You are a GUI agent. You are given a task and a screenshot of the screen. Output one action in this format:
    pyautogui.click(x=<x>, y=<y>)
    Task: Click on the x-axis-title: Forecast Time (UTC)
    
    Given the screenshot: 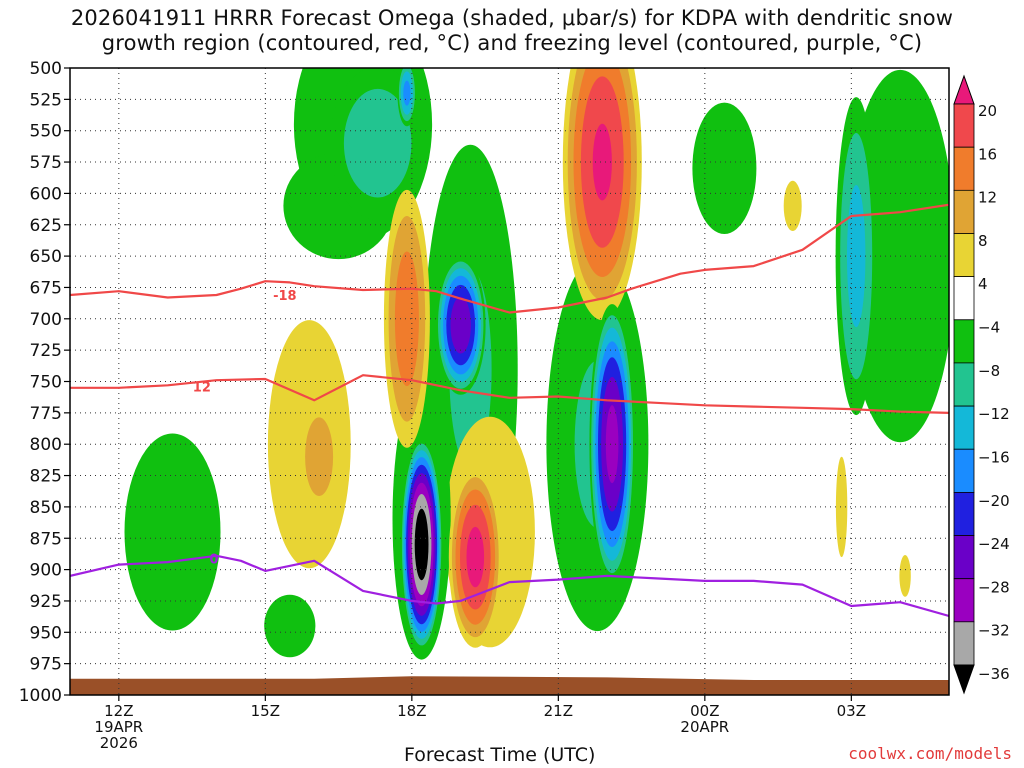 What is the action you would take?
    pyautogui.click(x=500, y=755)
    